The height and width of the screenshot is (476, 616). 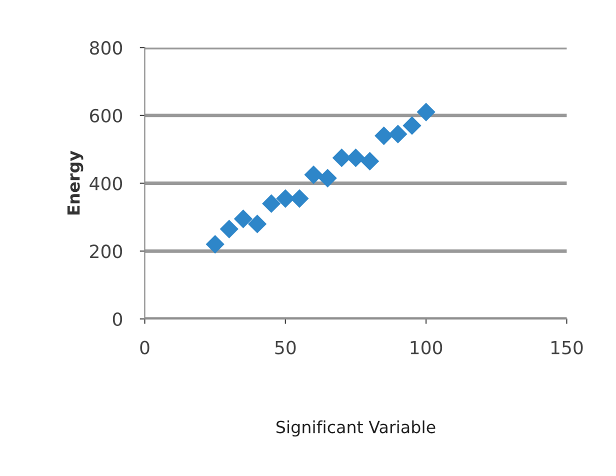 What do you see at coordinates (75, 182) in the screenshot?
I see `y-axis-title: Energy` at bounding box center [75, 182].